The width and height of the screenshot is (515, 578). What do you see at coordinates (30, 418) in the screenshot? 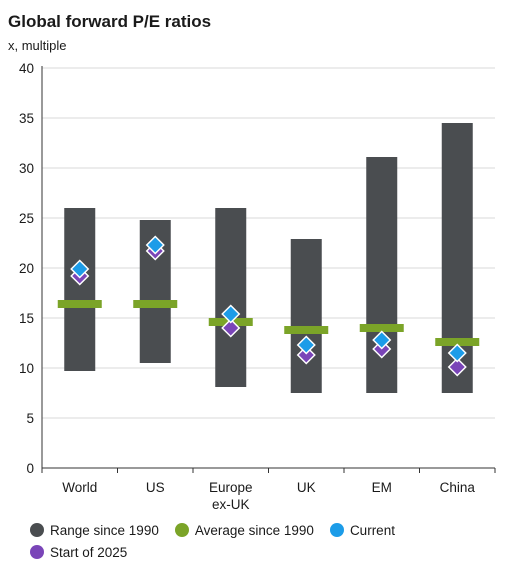
I see `y-tick-label: 5` at bounding box center [30, 418].